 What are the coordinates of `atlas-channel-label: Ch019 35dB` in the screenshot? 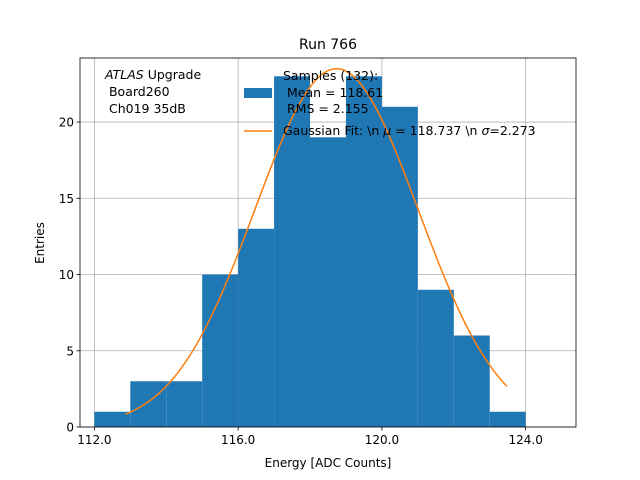 It's located at (145, 108).